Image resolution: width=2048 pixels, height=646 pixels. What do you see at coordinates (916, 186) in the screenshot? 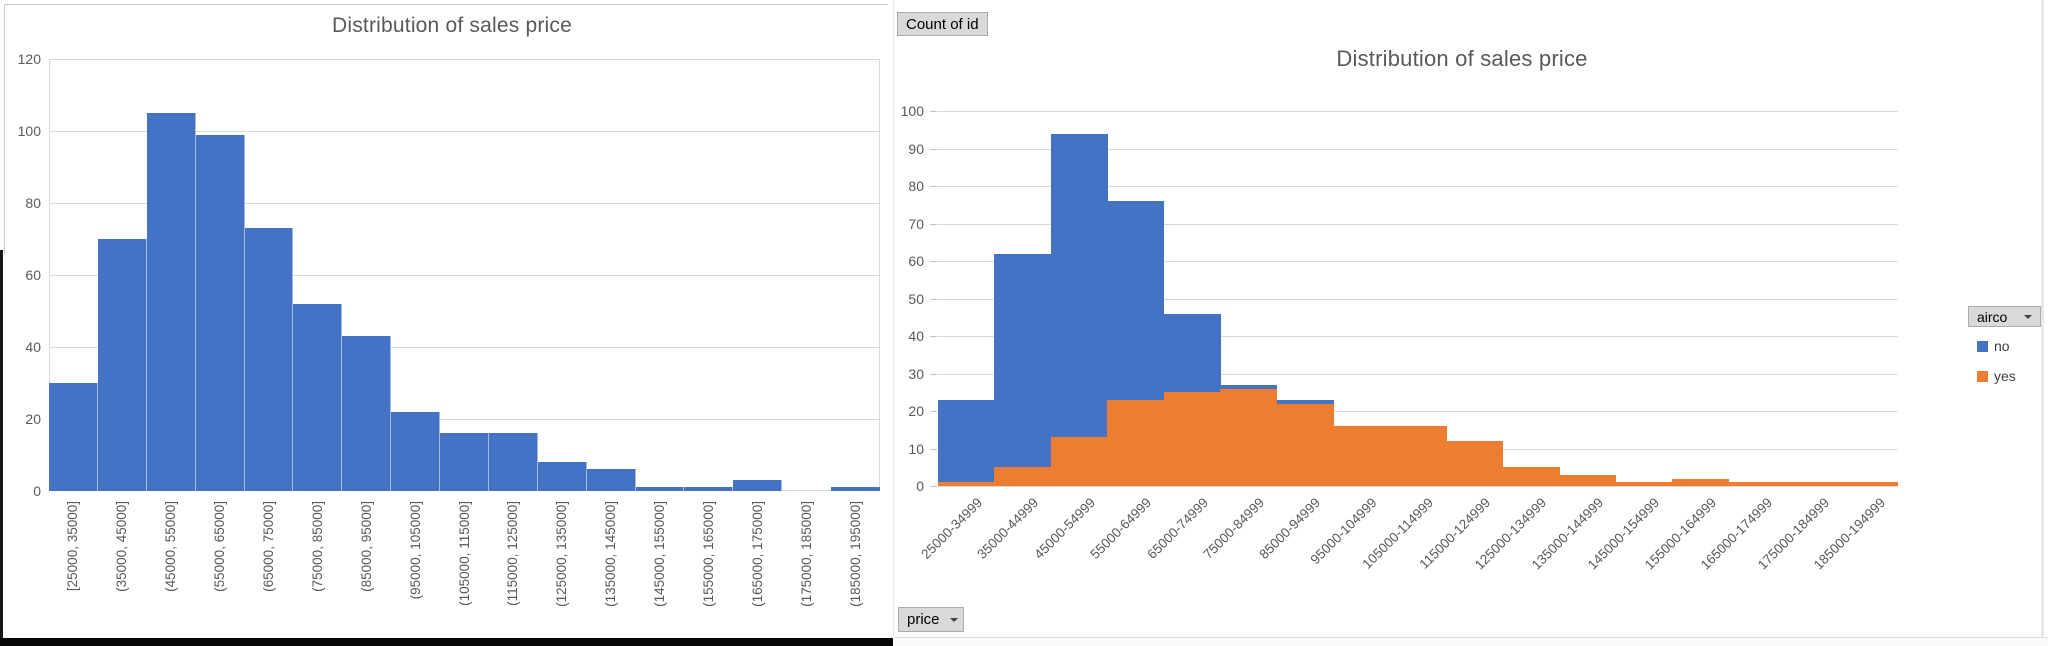
I see `right-ytick-80: 80` at bounding box center [916, 186].